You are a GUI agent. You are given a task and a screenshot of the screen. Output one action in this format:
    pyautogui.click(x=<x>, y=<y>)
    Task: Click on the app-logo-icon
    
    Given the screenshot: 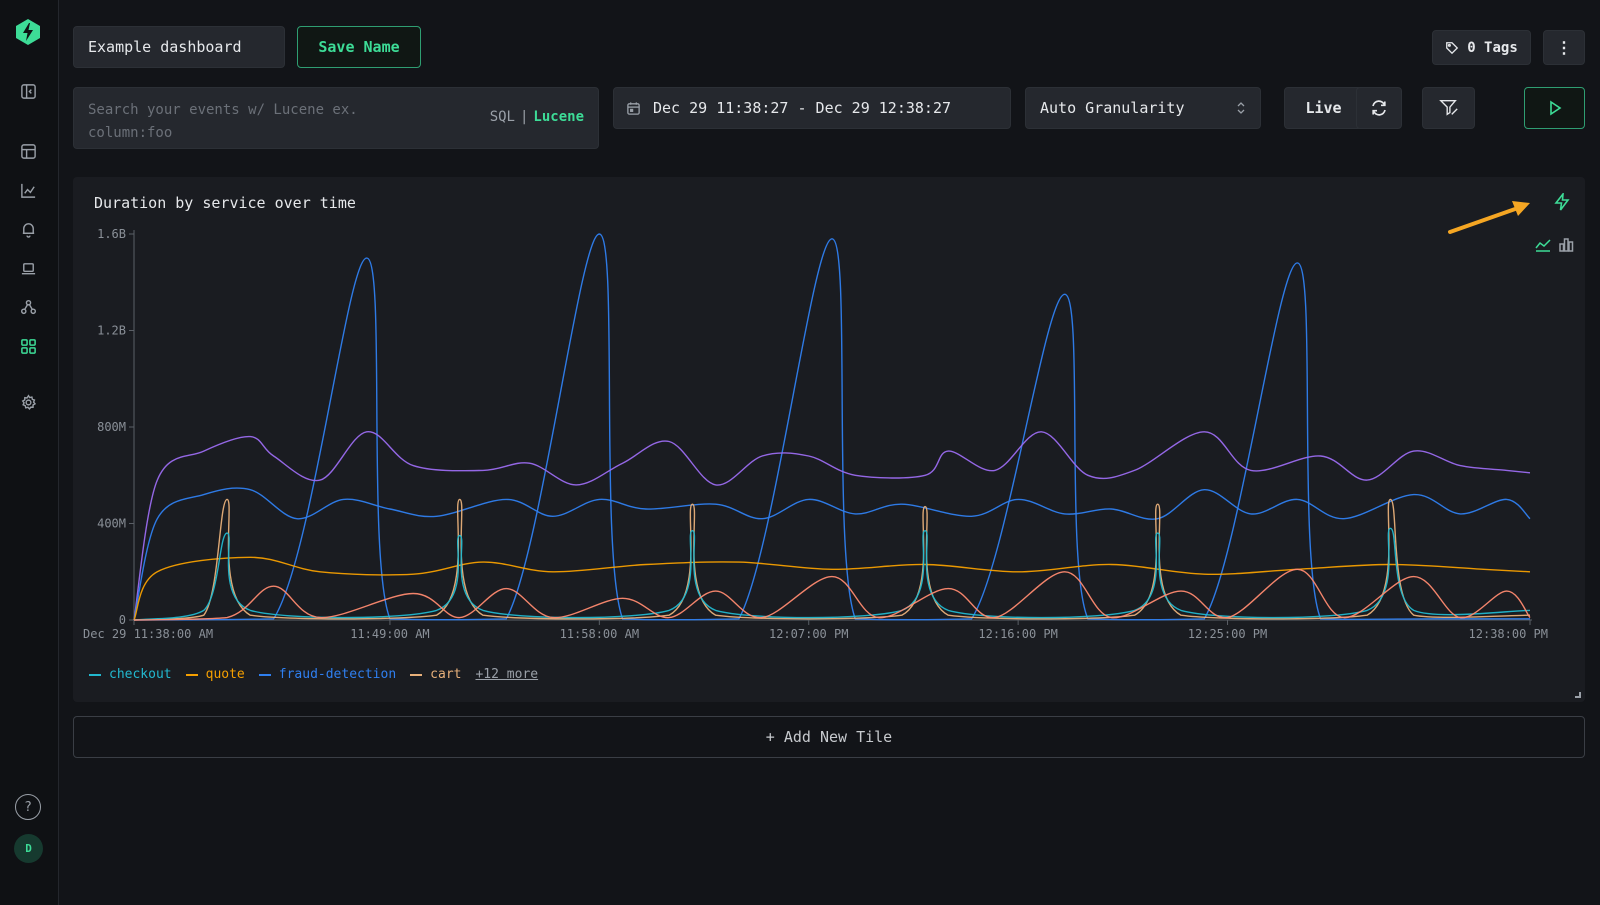 What is the action you would take?
    pyautogui.click(x=28, y=32)
    